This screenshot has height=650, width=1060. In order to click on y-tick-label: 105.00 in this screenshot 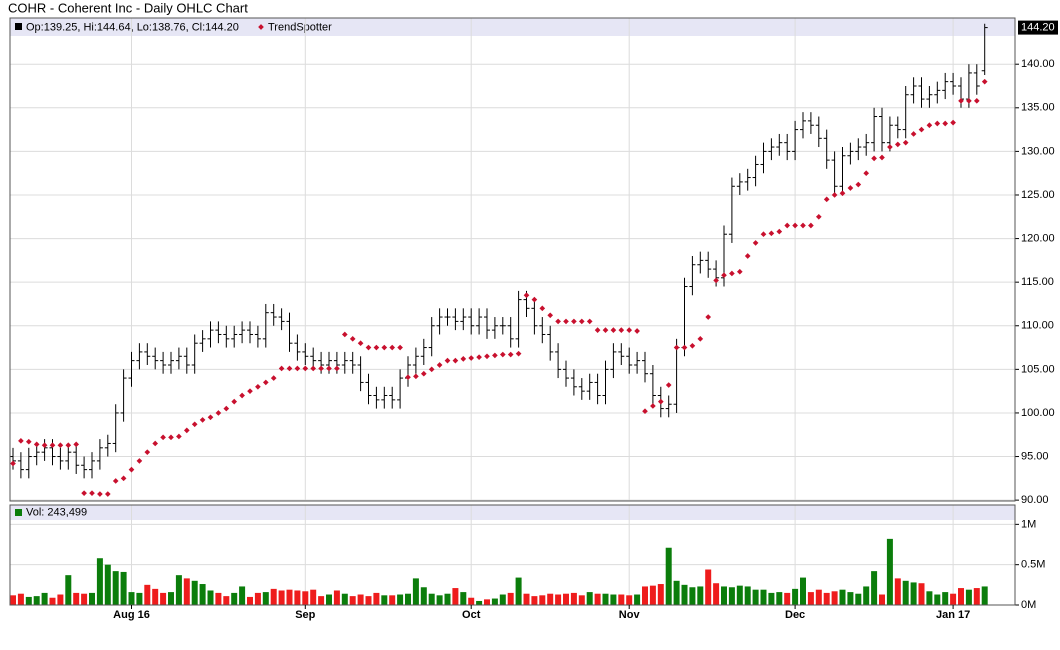, I will do `click(1038, 369)`.